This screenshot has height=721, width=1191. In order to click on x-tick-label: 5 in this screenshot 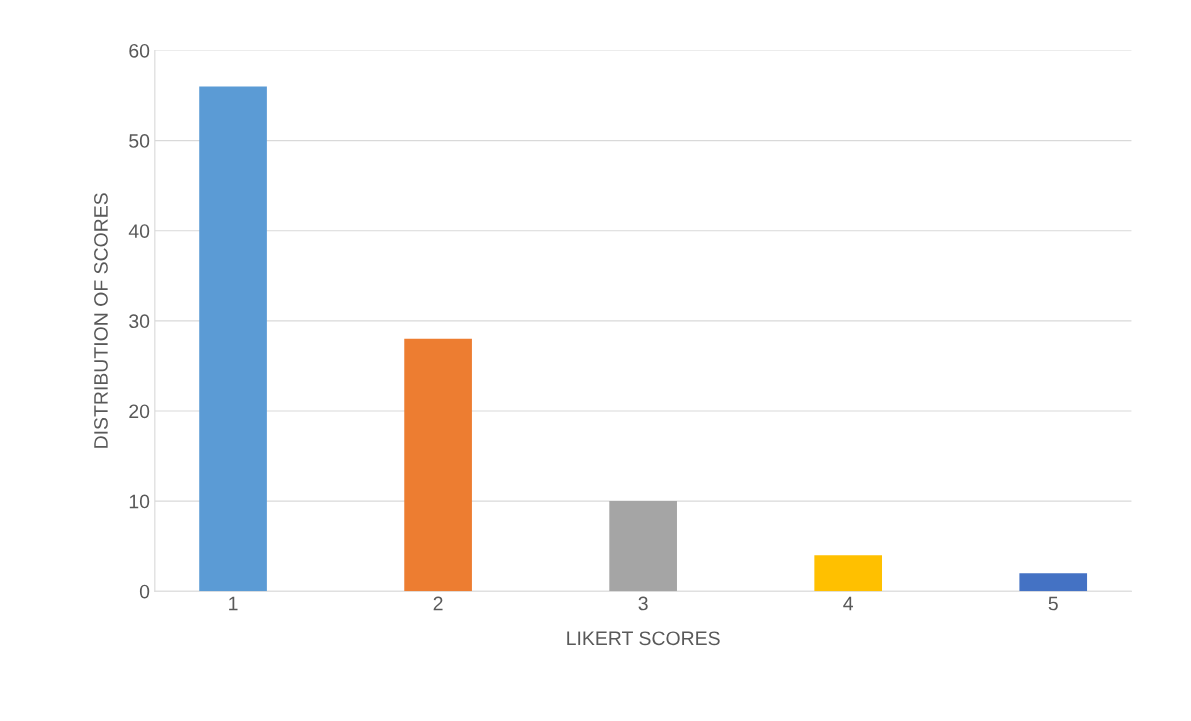, I will do `click(1053, 603)`.